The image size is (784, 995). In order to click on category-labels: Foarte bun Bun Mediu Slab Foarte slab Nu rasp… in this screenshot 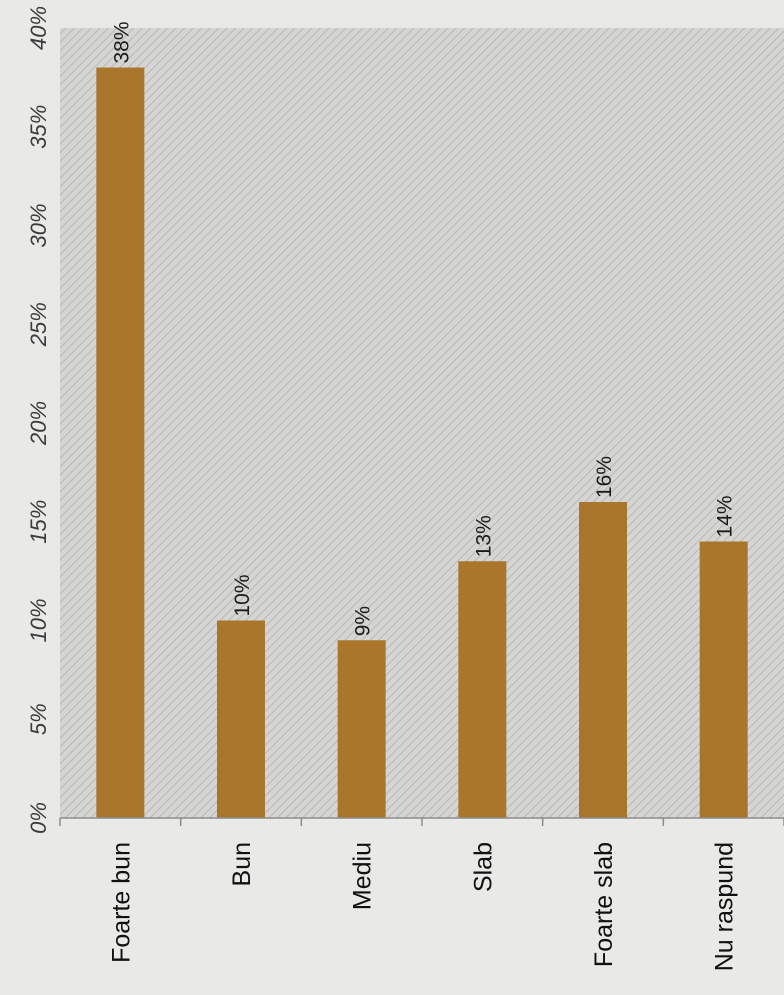, I will do `click(422, 906)`.